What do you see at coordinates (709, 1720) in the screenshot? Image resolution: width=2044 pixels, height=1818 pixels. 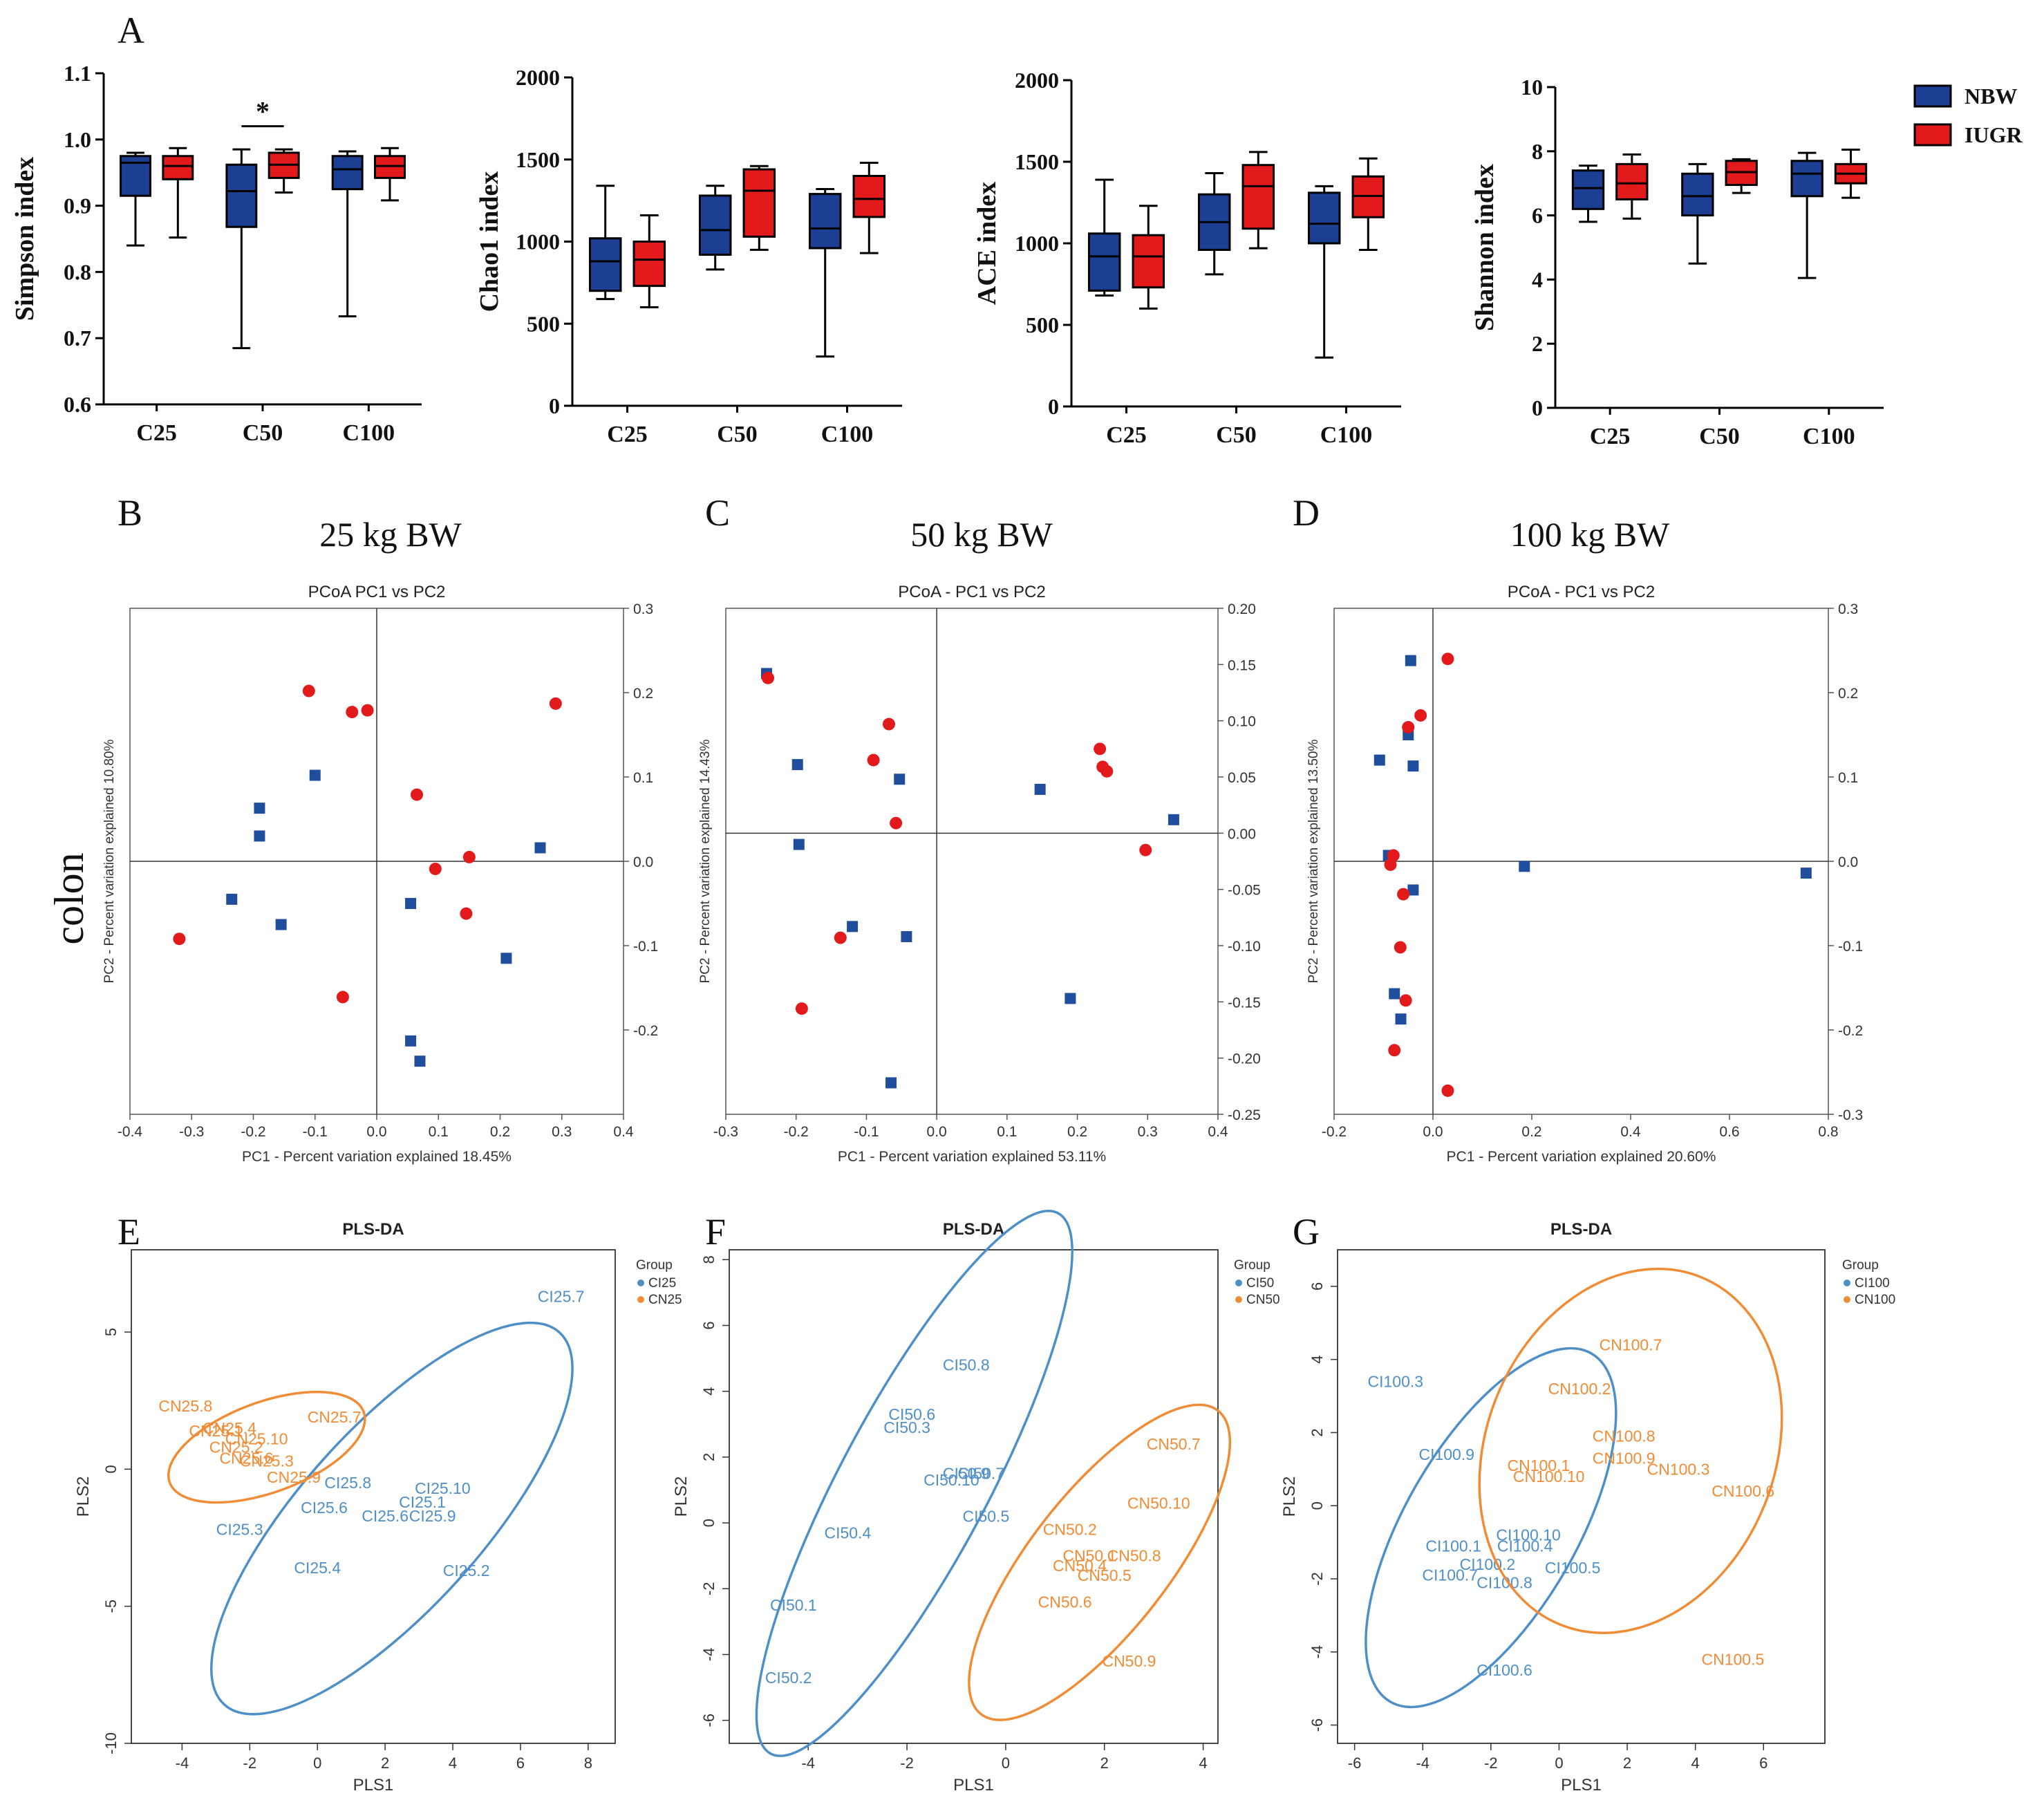 I see `y-tick-label: -6` at bounding box center [709, 1720].